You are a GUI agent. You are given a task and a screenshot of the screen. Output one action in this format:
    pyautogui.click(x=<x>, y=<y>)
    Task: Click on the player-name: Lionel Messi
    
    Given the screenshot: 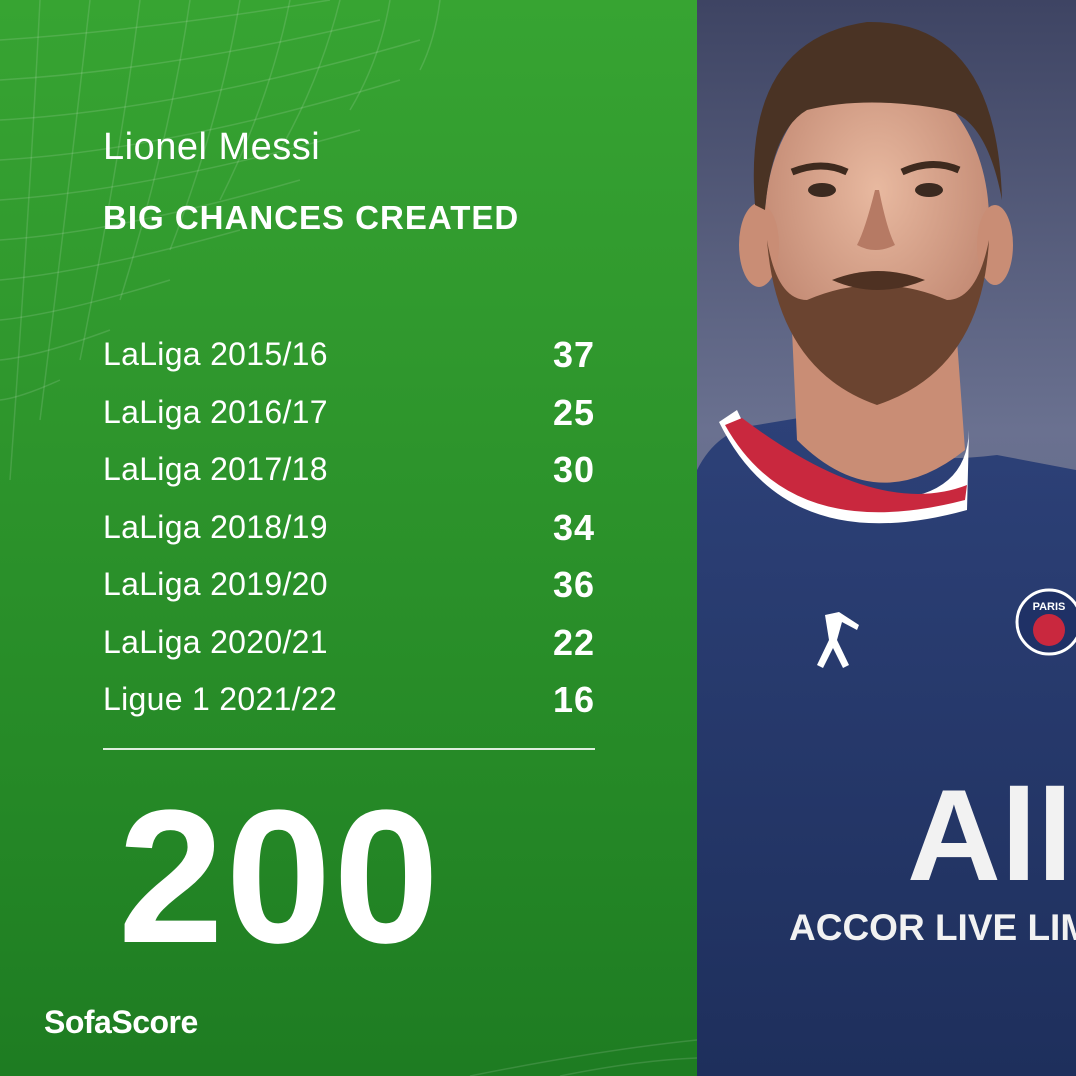 What is the action you would take?
    pyautogui.click(x=212, y=147)
    